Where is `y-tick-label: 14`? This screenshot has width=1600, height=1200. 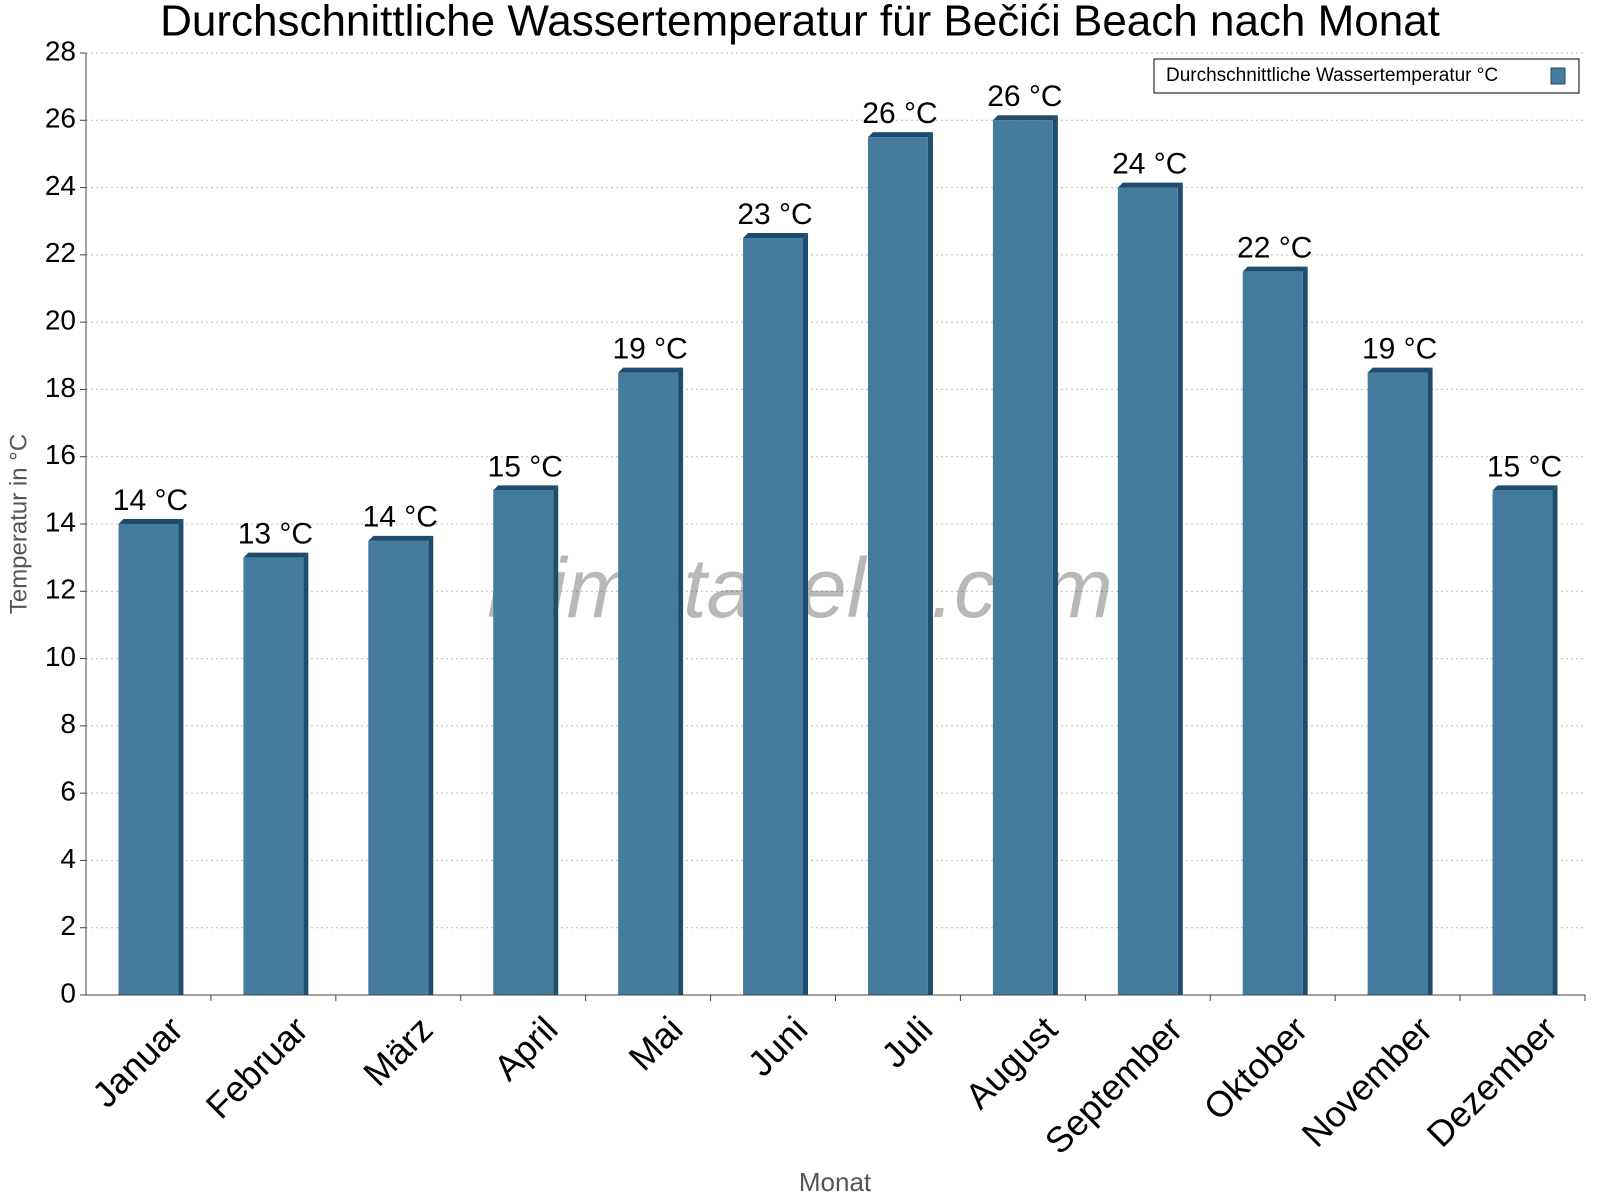 y-tick-label: 14 is located at coordinates (60, 521).